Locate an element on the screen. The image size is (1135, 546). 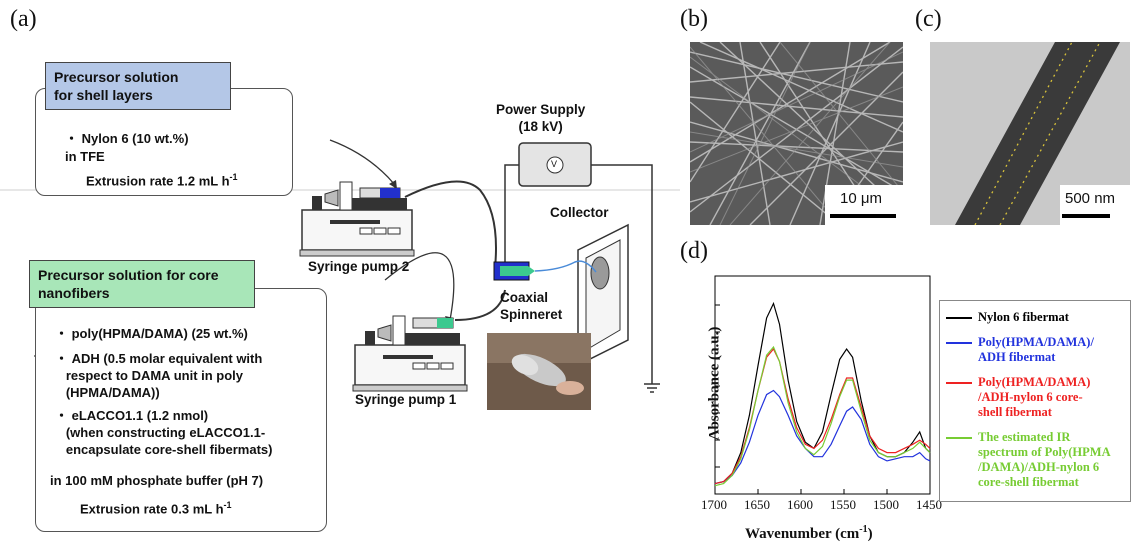
scalebar-b-label: 10 μm is located at coordinates (861, 198).